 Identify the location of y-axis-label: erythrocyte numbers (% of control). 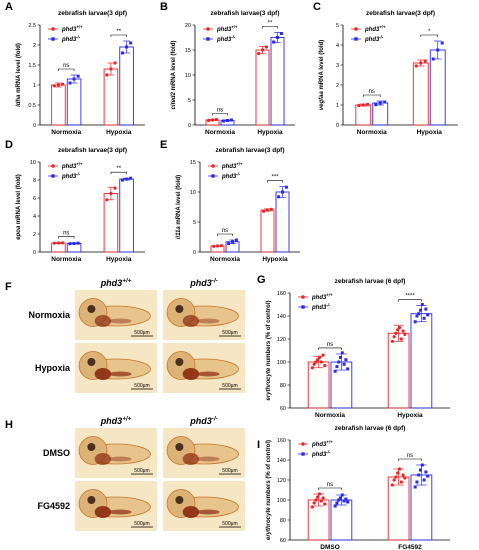
(269, 350).